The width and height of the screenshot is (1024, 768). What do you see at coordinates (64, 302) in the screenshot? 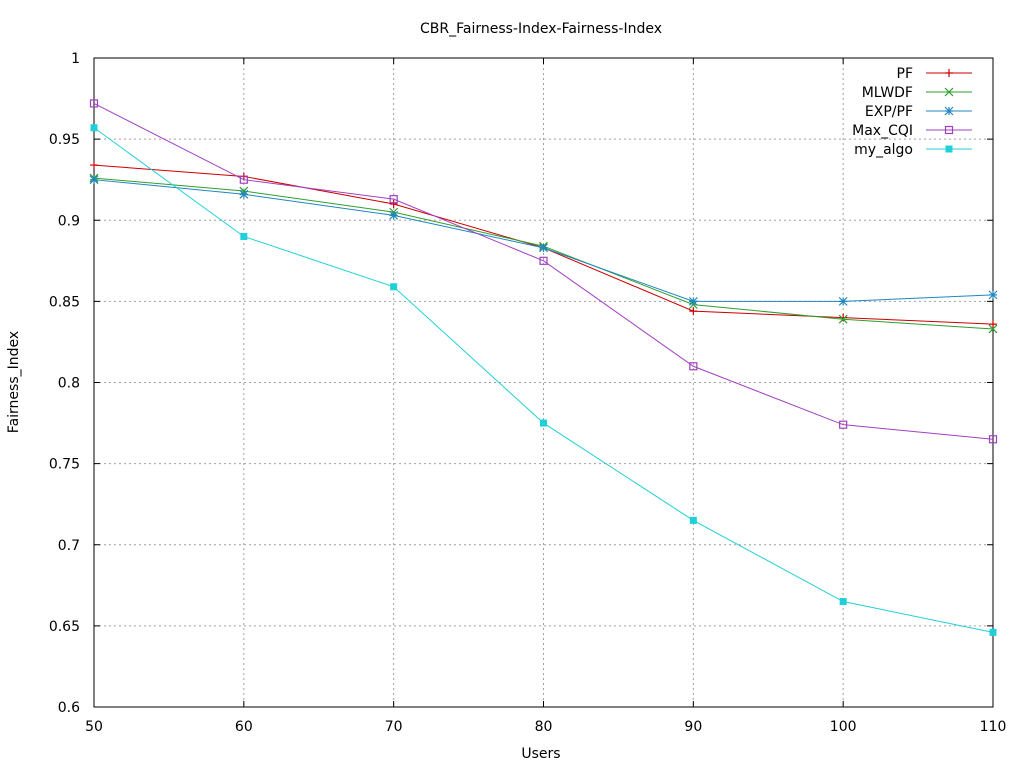
I see `y-tick-label: 0.85` at bounding box center [64, 302].